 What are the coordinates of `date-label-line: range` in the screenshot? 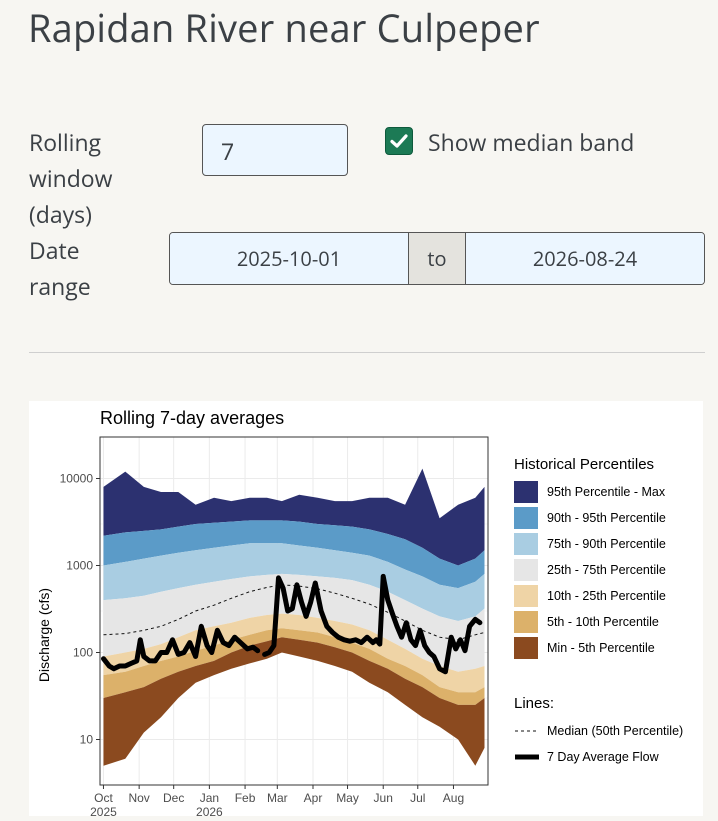 It's located at (60, 286).